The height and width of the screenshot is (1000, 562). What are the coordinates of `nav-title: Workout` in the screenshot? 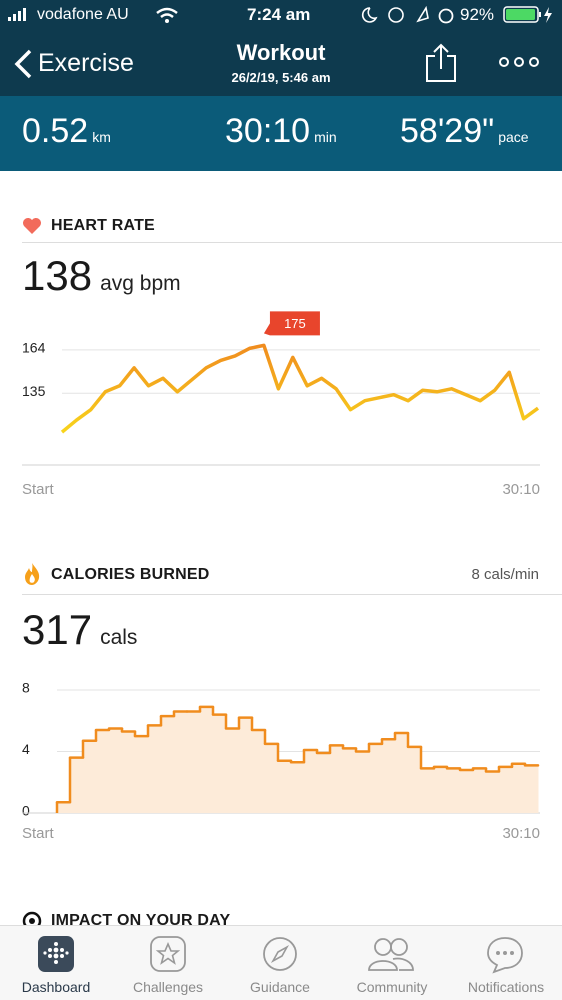 It's located at (281, 52).